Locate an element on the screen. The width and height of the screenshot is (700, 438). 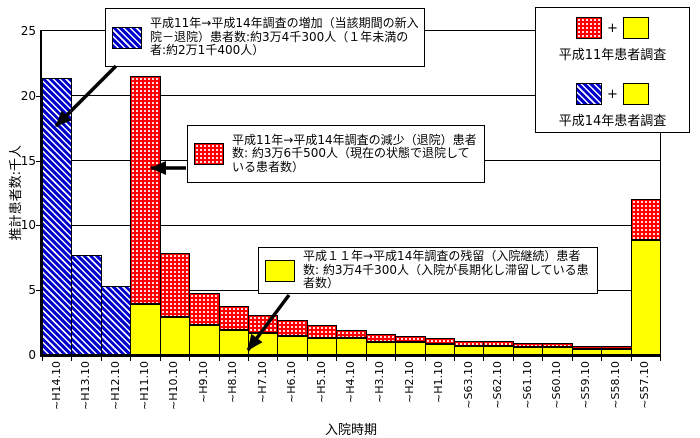
x-tick-label: ~H1.10 is located at coordinates (439, 382).